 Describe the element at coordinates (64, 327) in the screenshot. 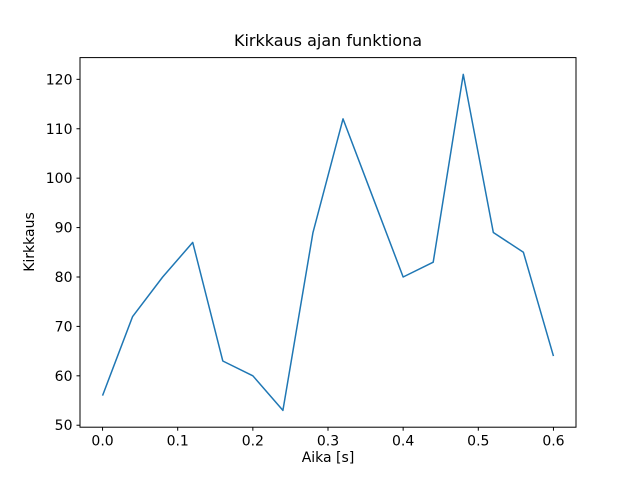

I see `y-tick-label: 70` at that location.